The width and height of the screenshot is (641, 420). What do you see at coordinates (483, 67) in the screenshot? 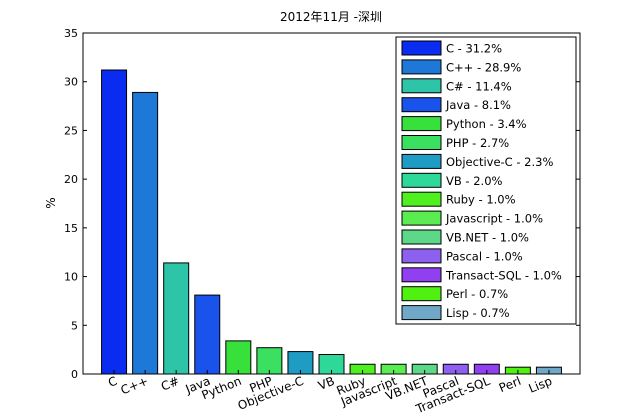
I see `legend-entry: C++ - 28.9%` at bounding box center [483, 67].